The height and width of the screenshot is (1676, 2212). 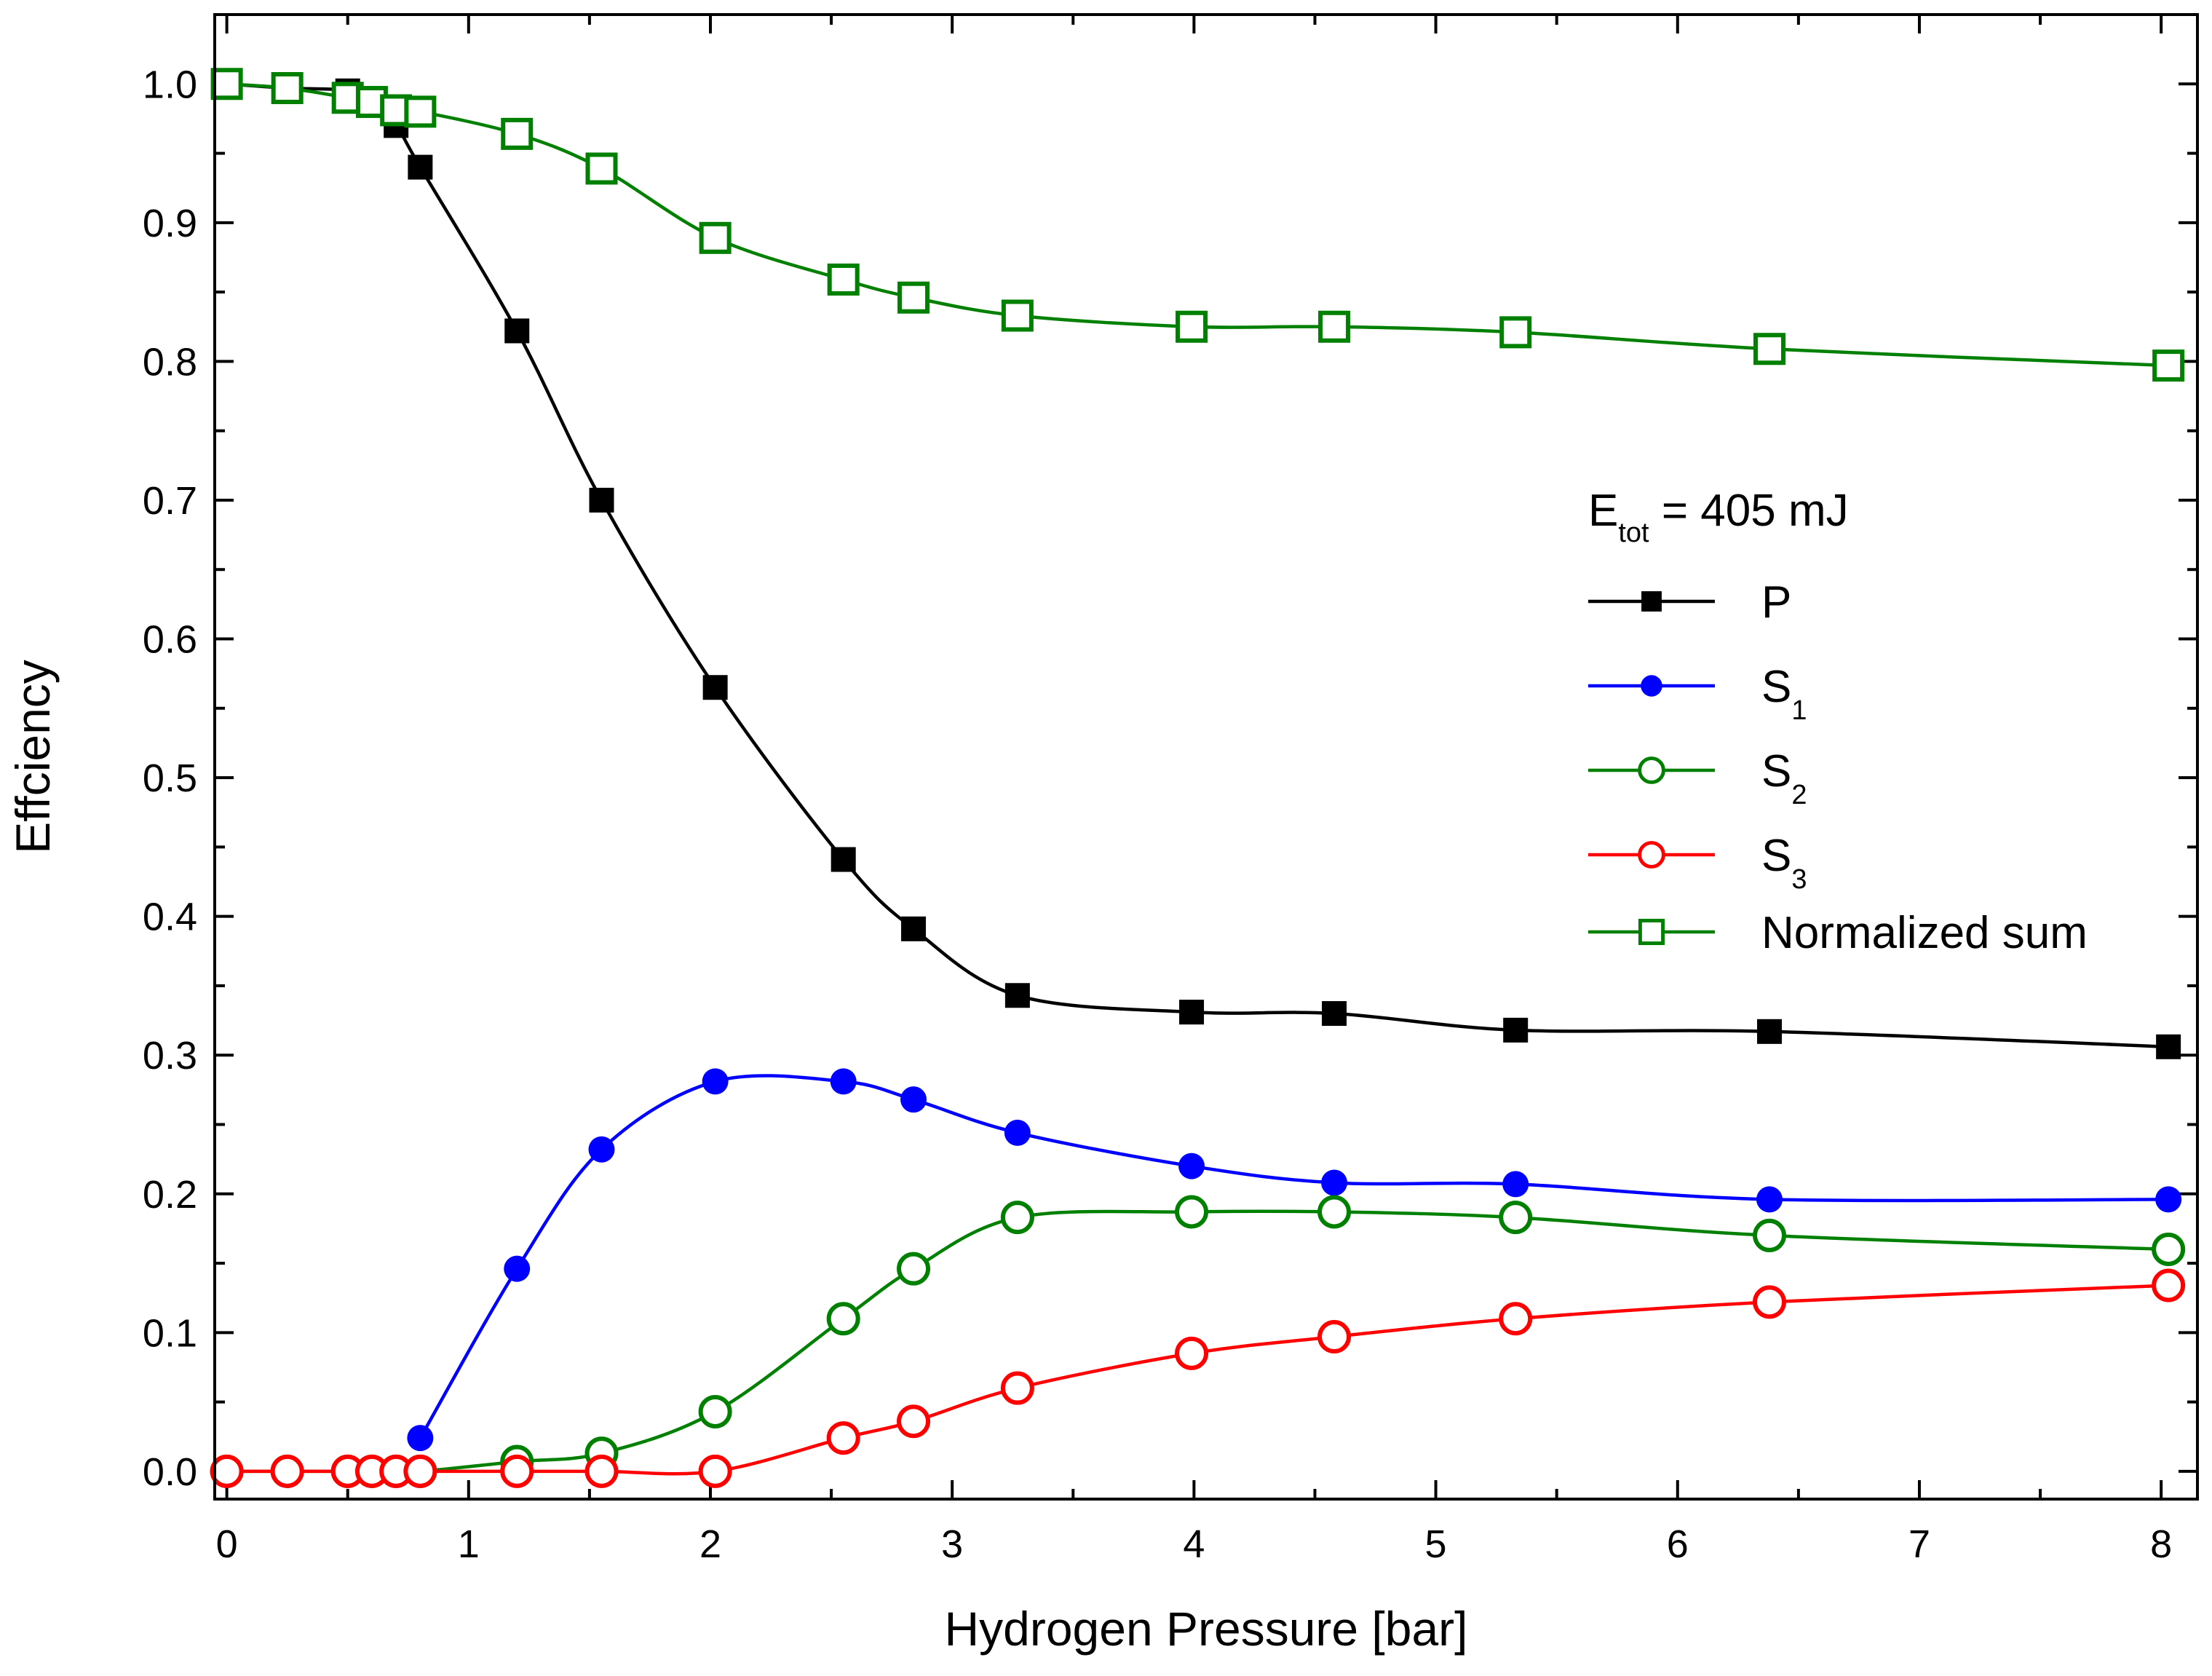 I want to click on x-tick-label: 4, so click(x=1194, y=1544).